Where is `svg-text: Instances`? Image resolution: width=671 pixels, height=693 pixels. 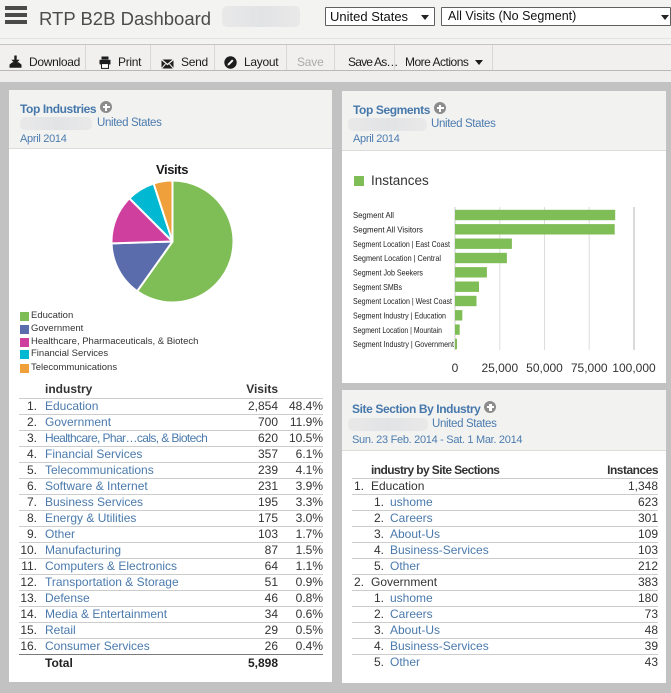
svg-text: Instances is located at coordinates (400, 180).